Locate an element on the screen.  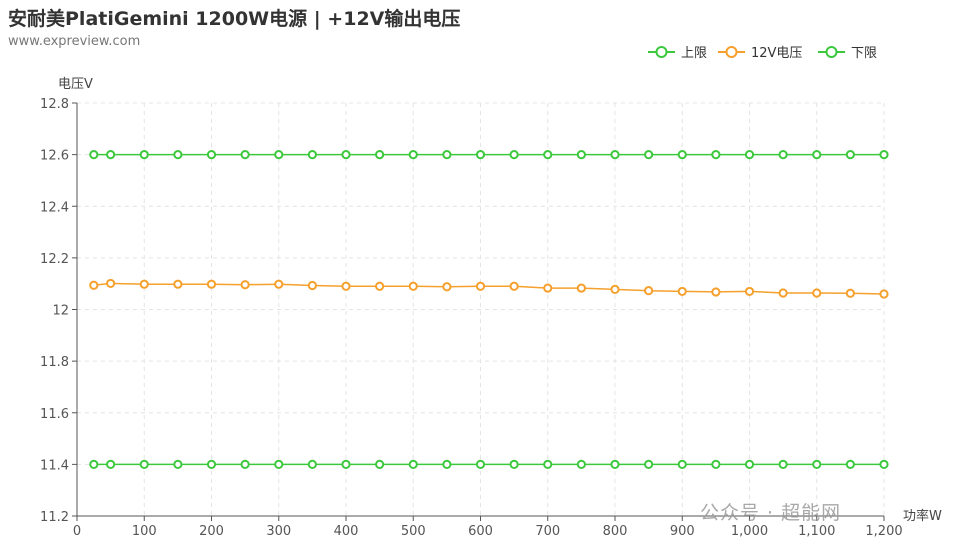
y-tick-label: 12.6 is located at coordinates (54, 156).